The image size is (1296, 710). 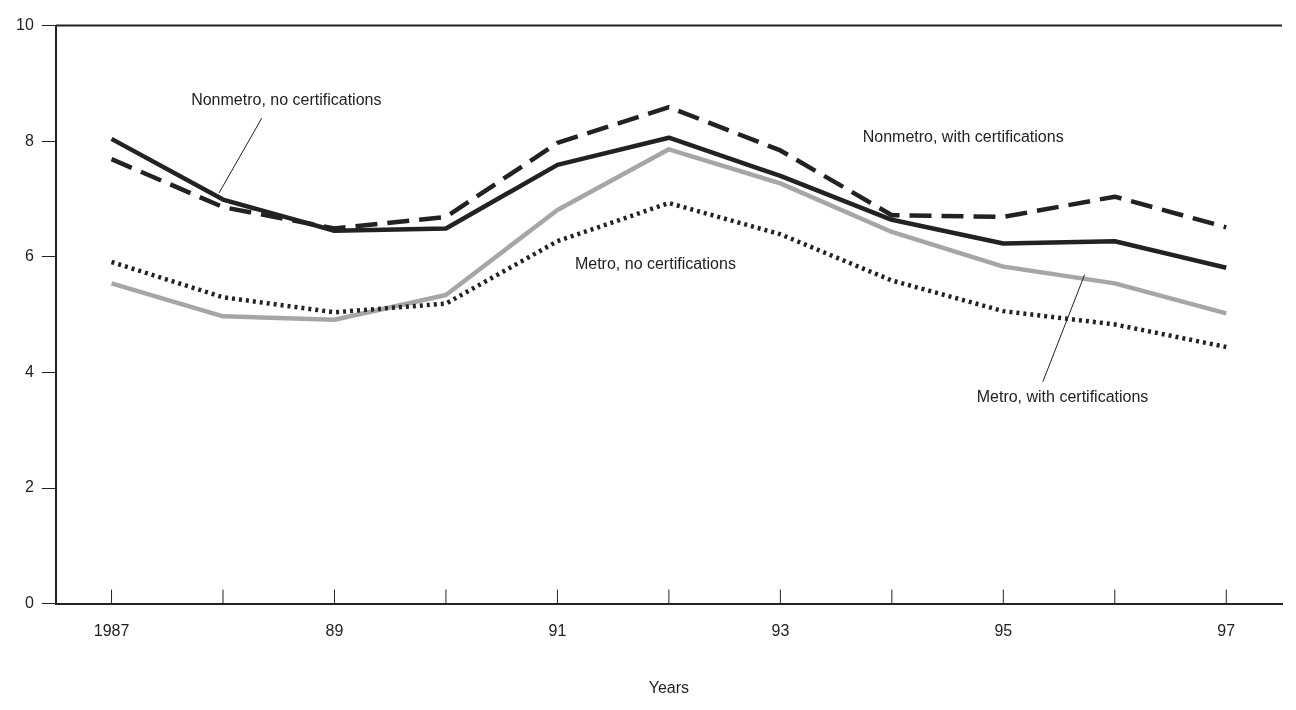 What do you see at coordinates (334, 630) in the screenshot?
I see `x-tick-label: 89` at bounding box center [334, 630].